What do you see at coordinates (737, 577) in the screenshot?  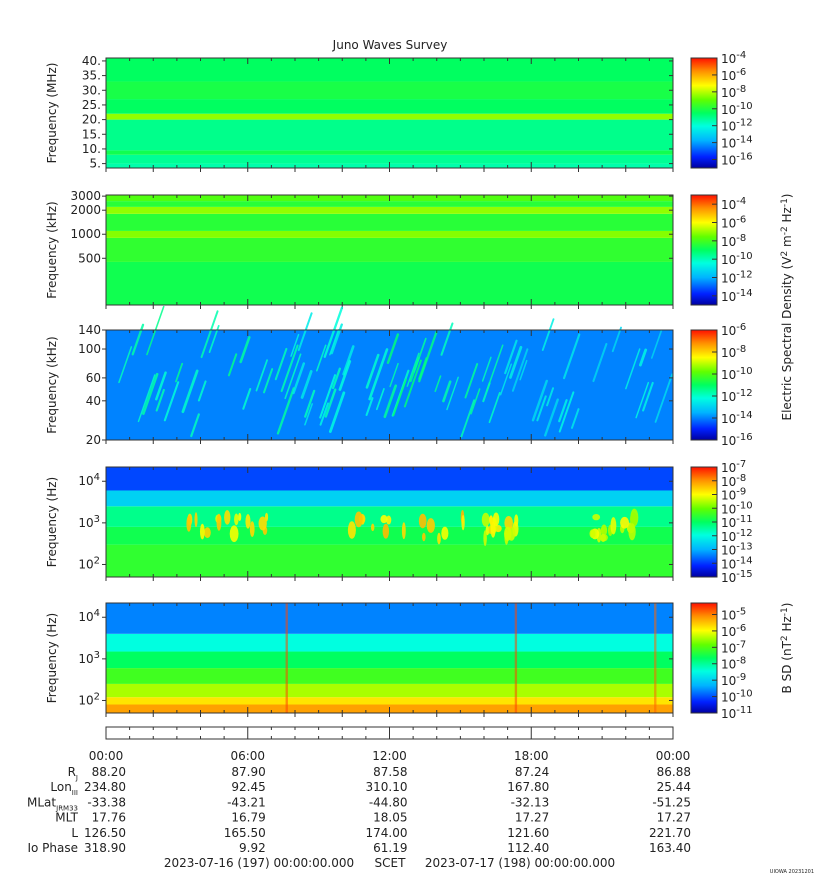 I see `colorbar-tick-label: 10⁻¹⁵` at bounding box center [737, 577].